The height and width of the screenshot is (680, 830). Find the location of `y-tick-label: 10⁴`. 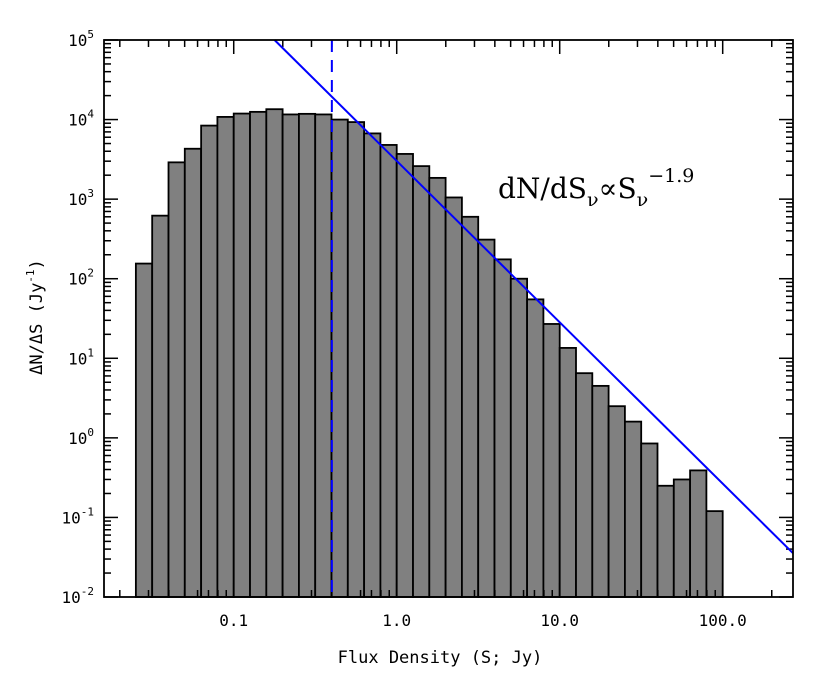

y-tick-label: 10⁴ is located at coordinates (81, 119).